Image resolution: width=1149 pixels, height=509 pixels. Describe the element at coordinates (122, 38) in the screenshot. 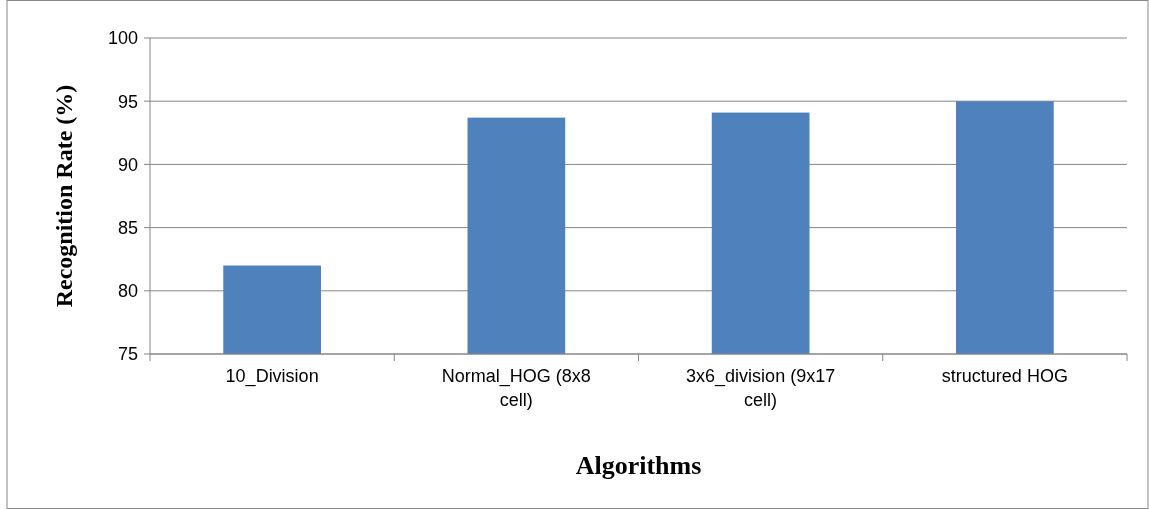

I see `y-tick-label: 100` at that location.